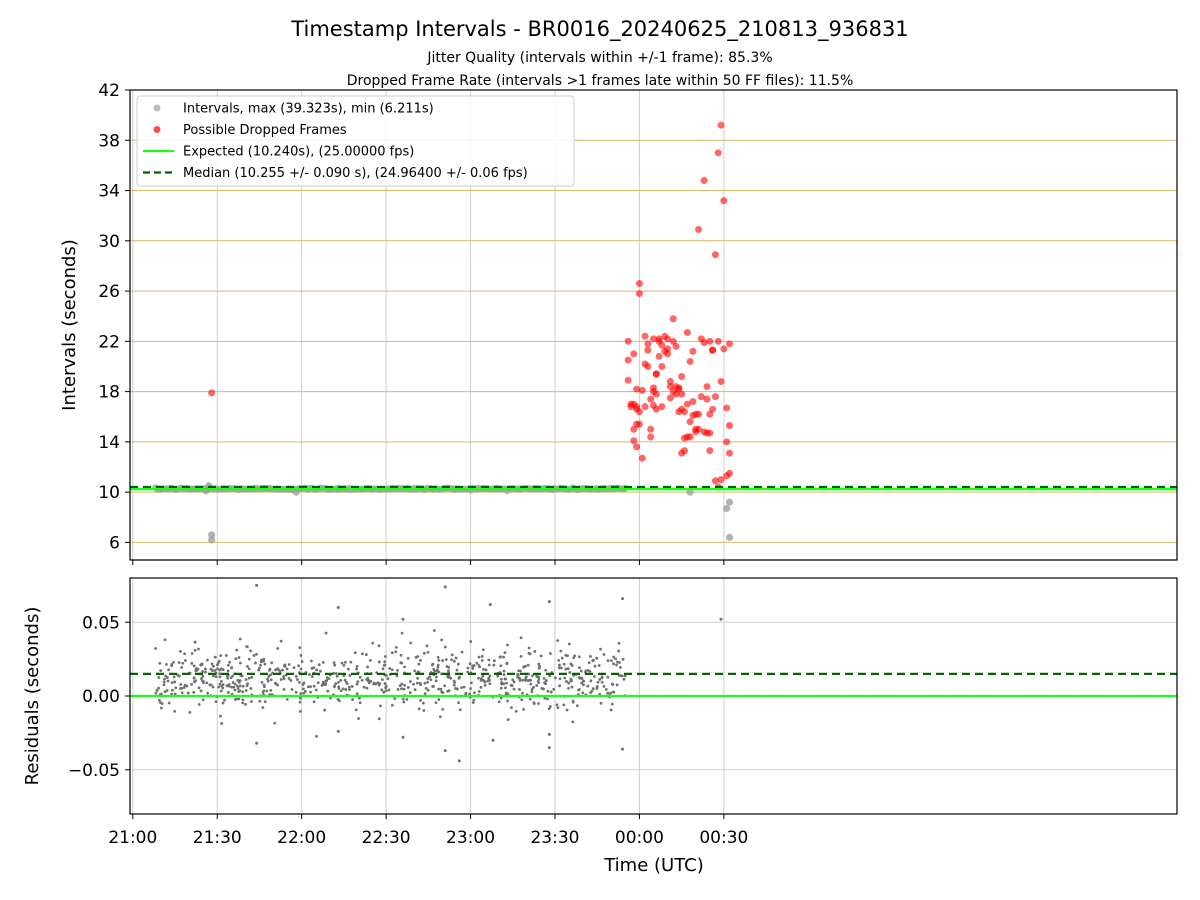 The height and width of the screenshot is (900, 1200). I want to click on top-ytick-label: 38, so click(109, 141).